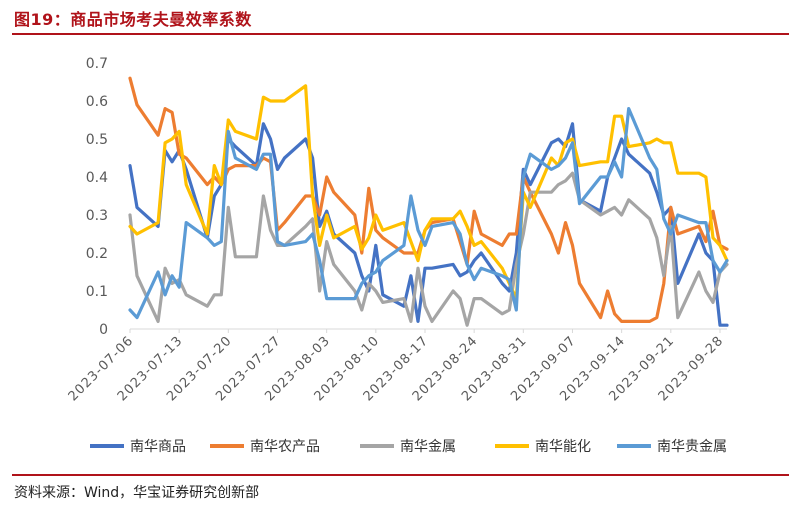 The height and width of the screenshot is (512, 801). I want to click on y-tick-label: 0.7, so click(97, 64).